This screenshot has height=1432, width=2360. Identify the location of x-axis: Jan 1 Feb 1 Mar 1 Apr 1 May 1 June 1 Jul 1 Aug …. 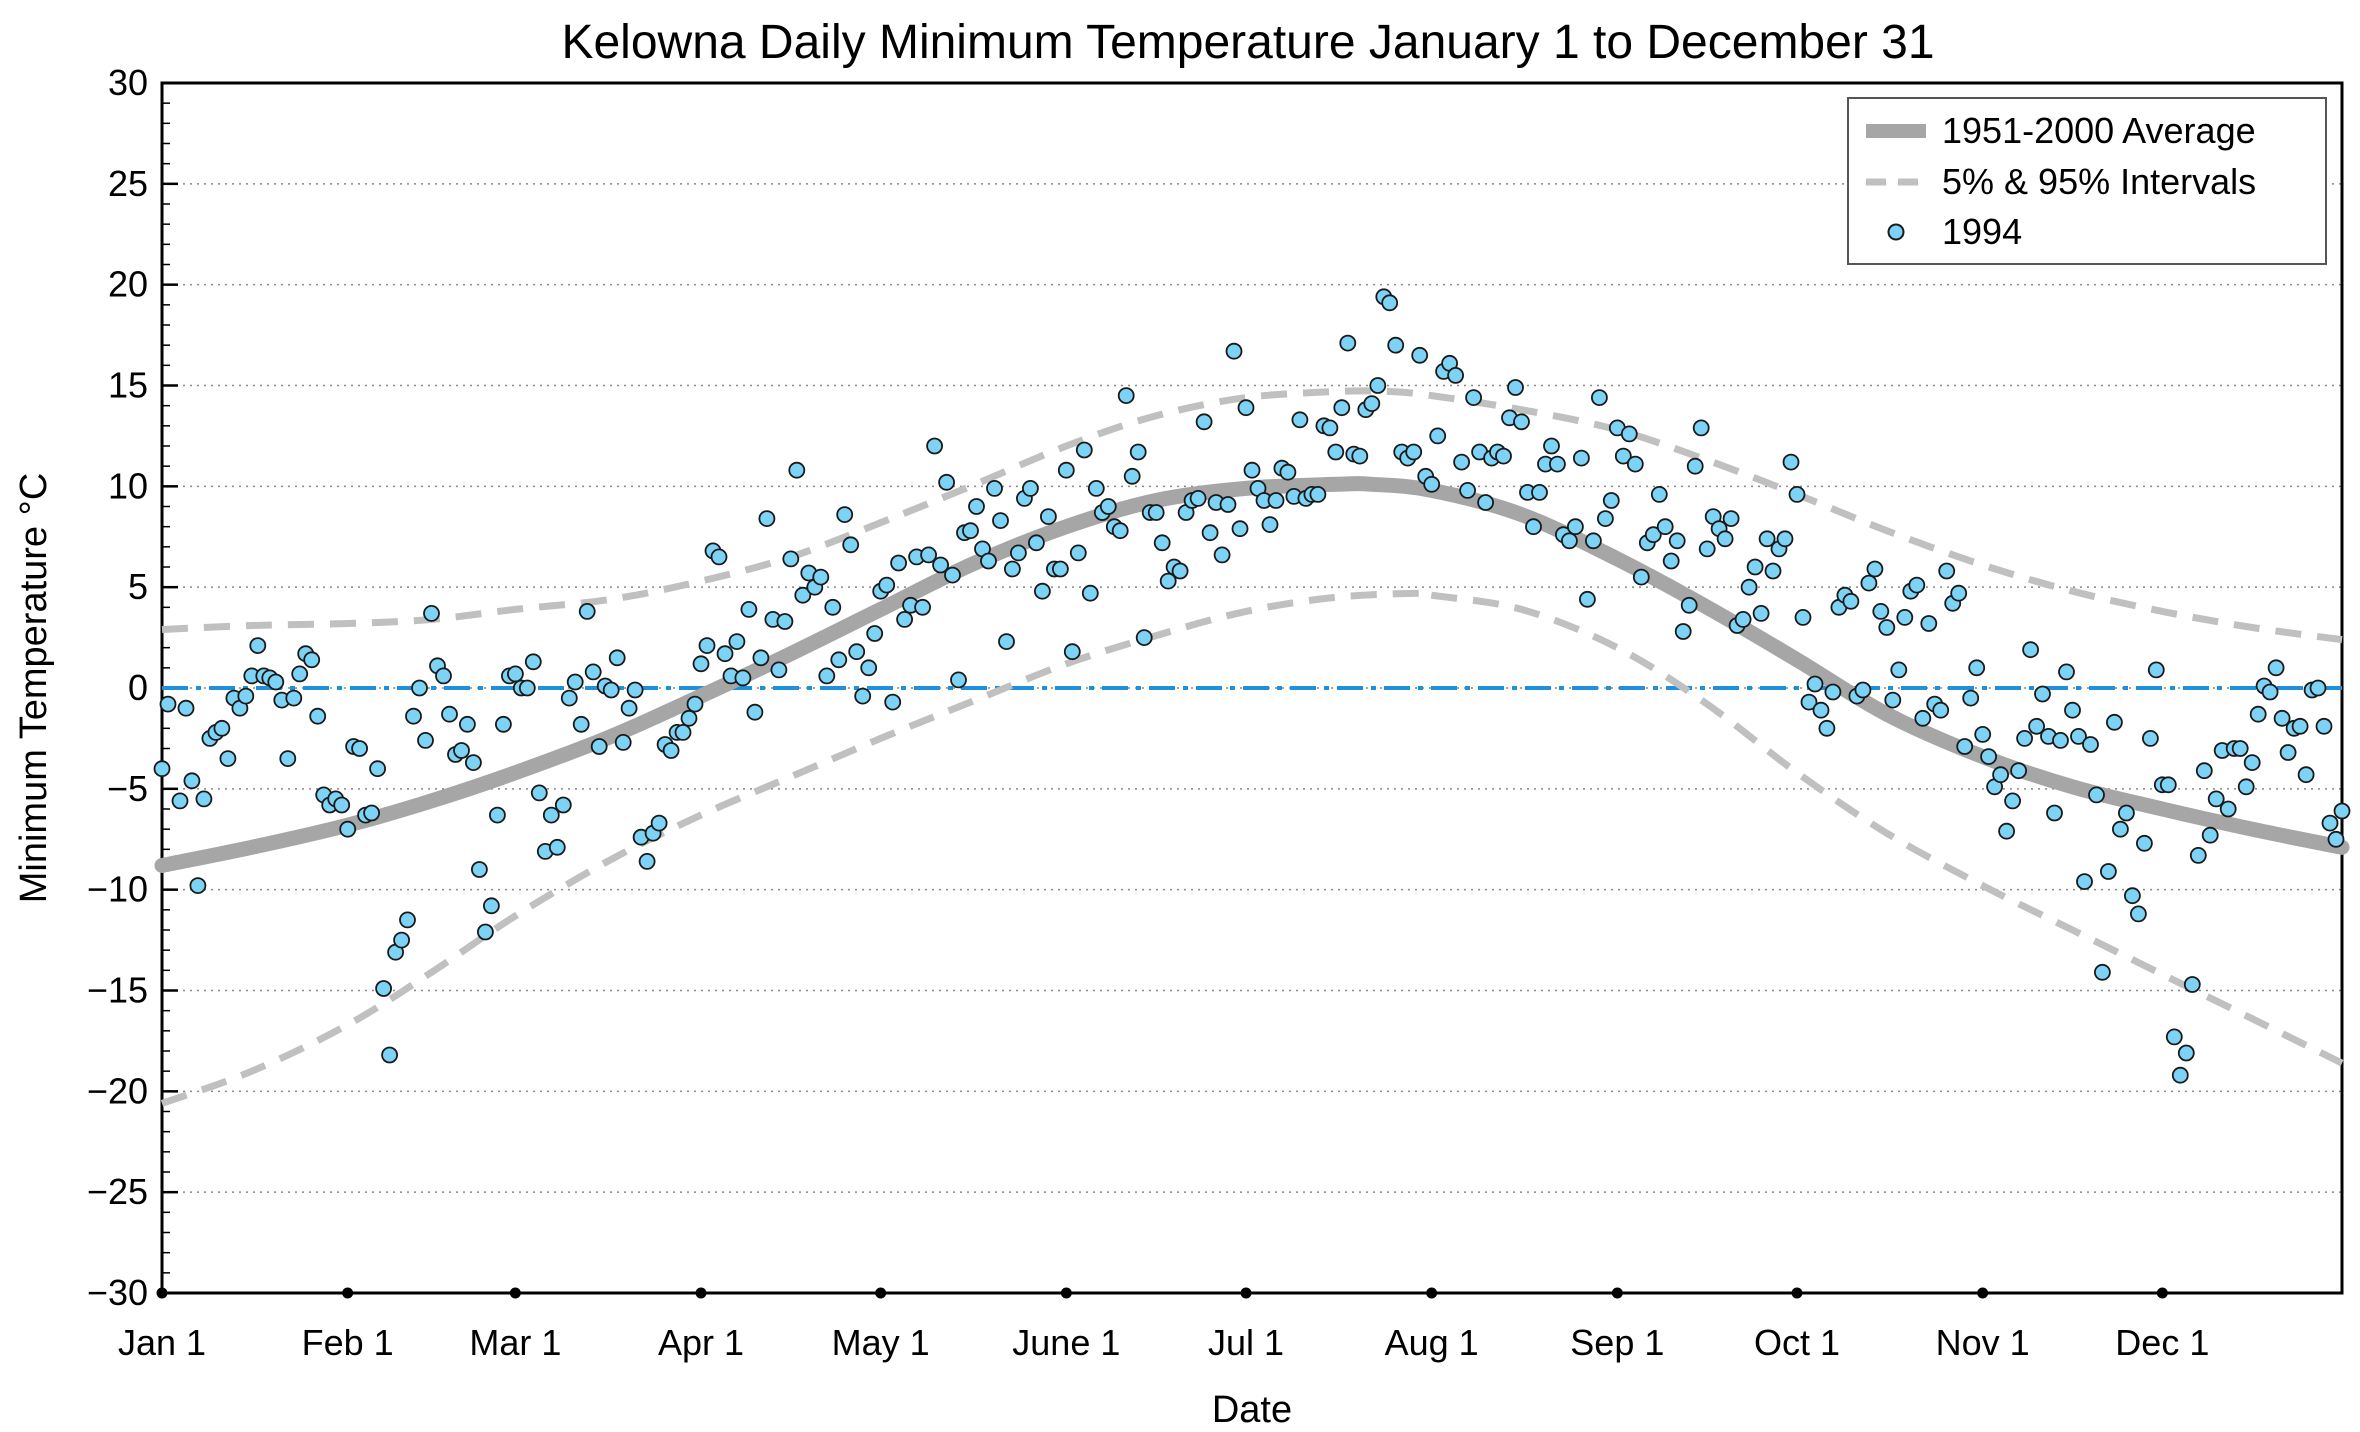
(1163, 1325).